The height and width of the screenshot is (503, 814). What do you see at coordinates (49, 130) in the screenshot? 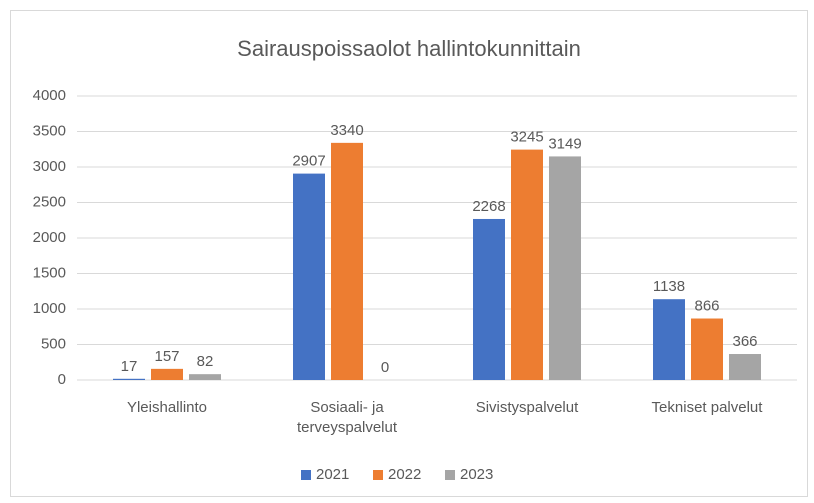
I see `y-tick-label: 3500` at bounding box center [49, 130].